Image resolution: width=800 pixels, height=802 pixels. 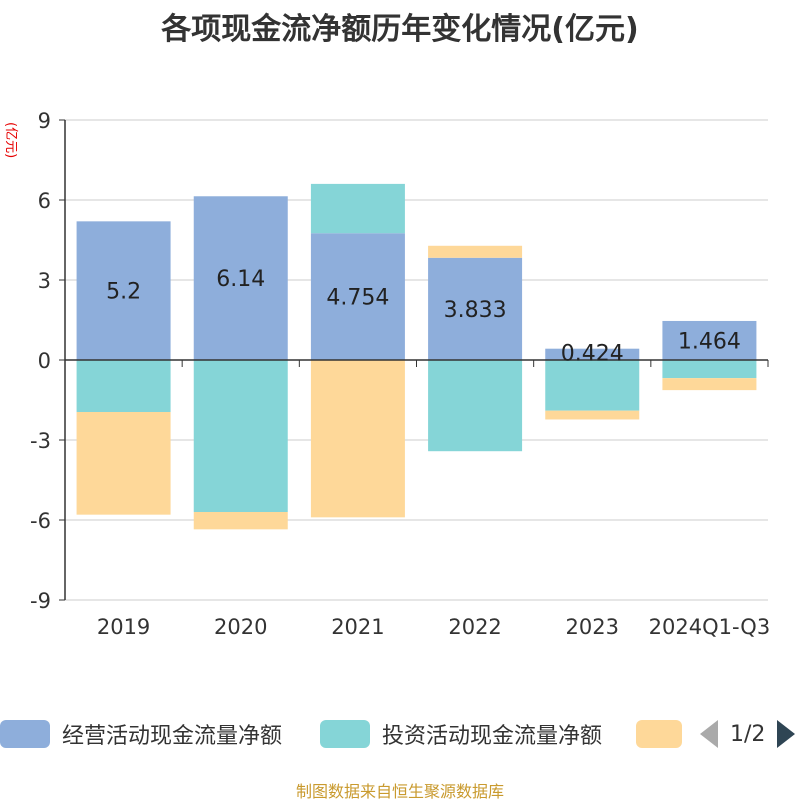 I want to click on x-tick-label: 2019, so click(x=123, y=627).